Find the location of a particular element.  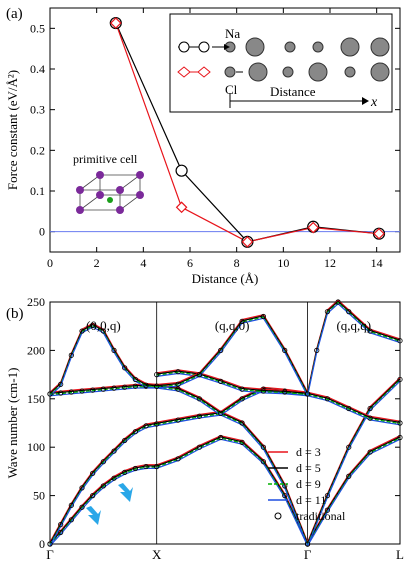

y-tick-label: 0.4 is located at coordinates (37, 69).